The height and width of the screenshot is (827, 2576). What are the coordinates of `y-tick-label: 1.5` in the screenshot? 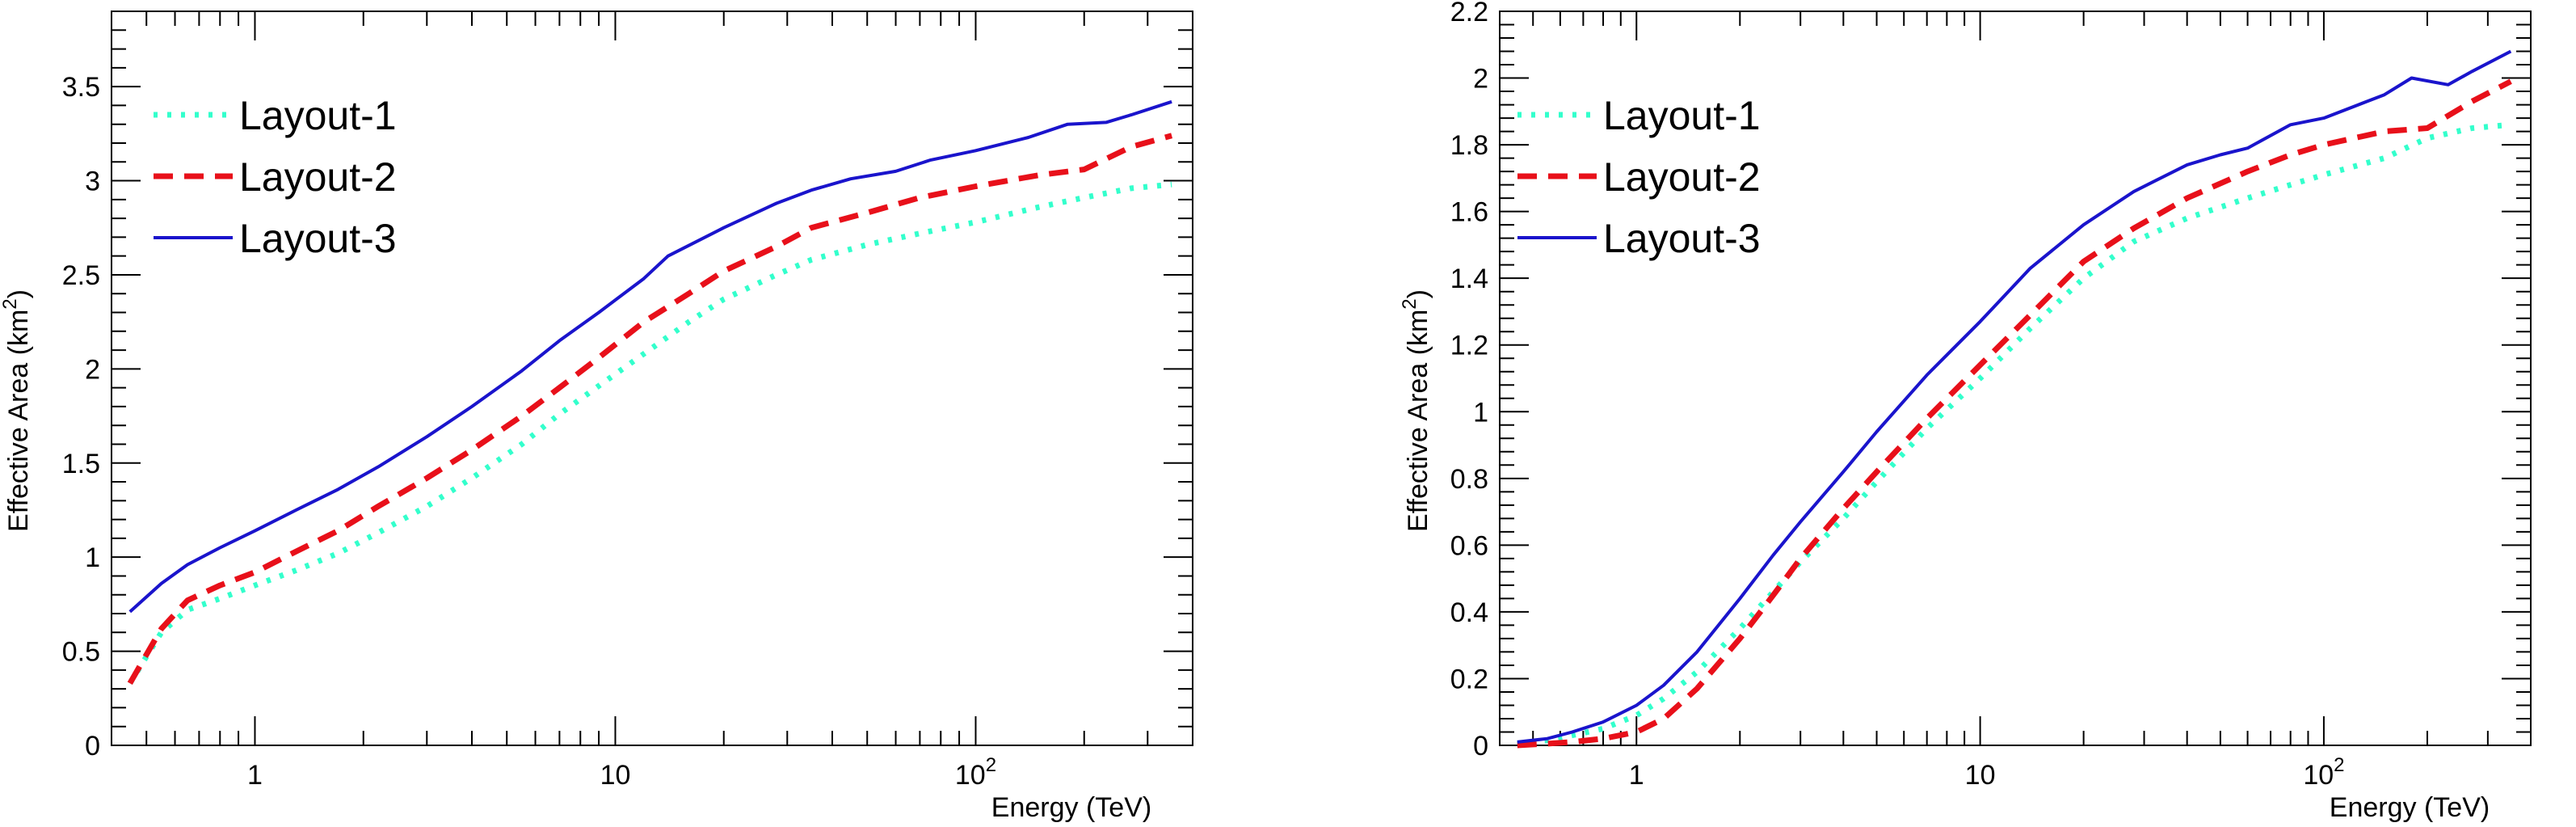 It's located at (81, 464).